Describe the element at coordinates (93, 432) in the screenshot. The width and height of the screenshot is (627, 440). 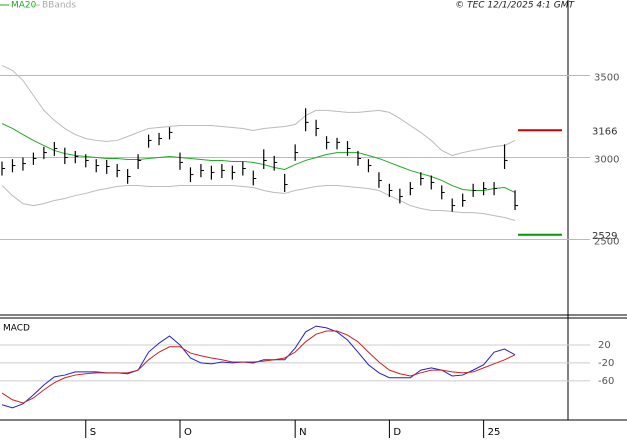
I see `x-tick-label: S` at that location.